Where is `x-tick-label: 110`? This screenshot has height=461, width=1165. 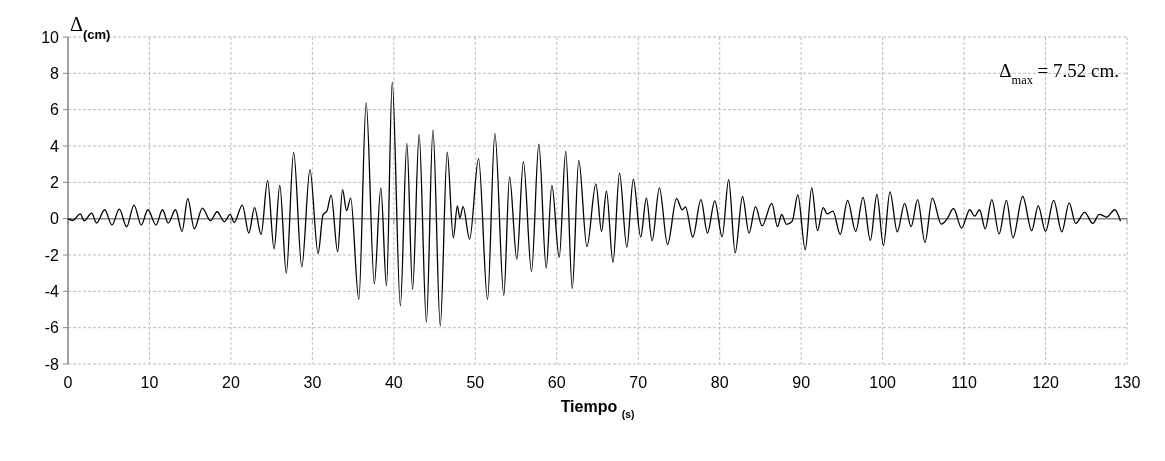
x-tick-label: 110 is located at coordinates (964, 382).